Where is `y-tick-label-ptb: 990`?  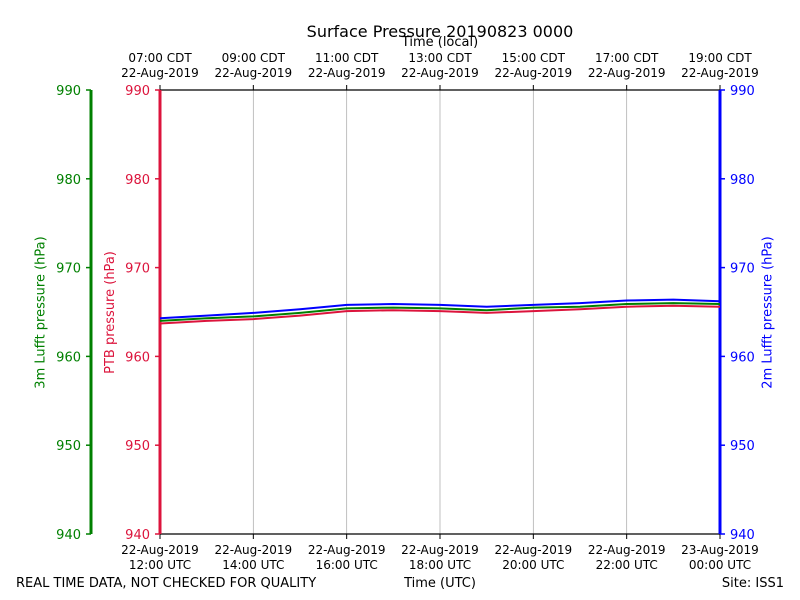 y-tick-label-ptb: 990 is located at coordinates (137, 91).